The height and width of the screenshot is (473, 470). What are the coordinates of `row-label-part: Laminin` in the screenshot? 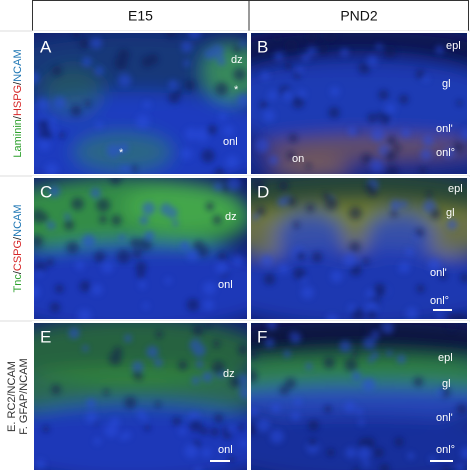 It's located at (18, 138).